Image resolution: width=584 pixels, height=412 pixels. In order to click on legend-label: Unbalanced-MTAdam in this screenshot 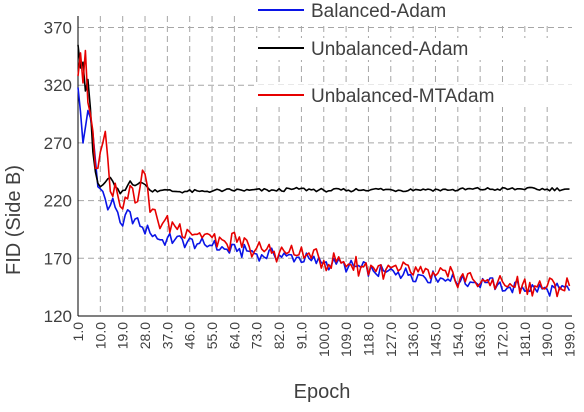, I will do `click(402, 96)`.